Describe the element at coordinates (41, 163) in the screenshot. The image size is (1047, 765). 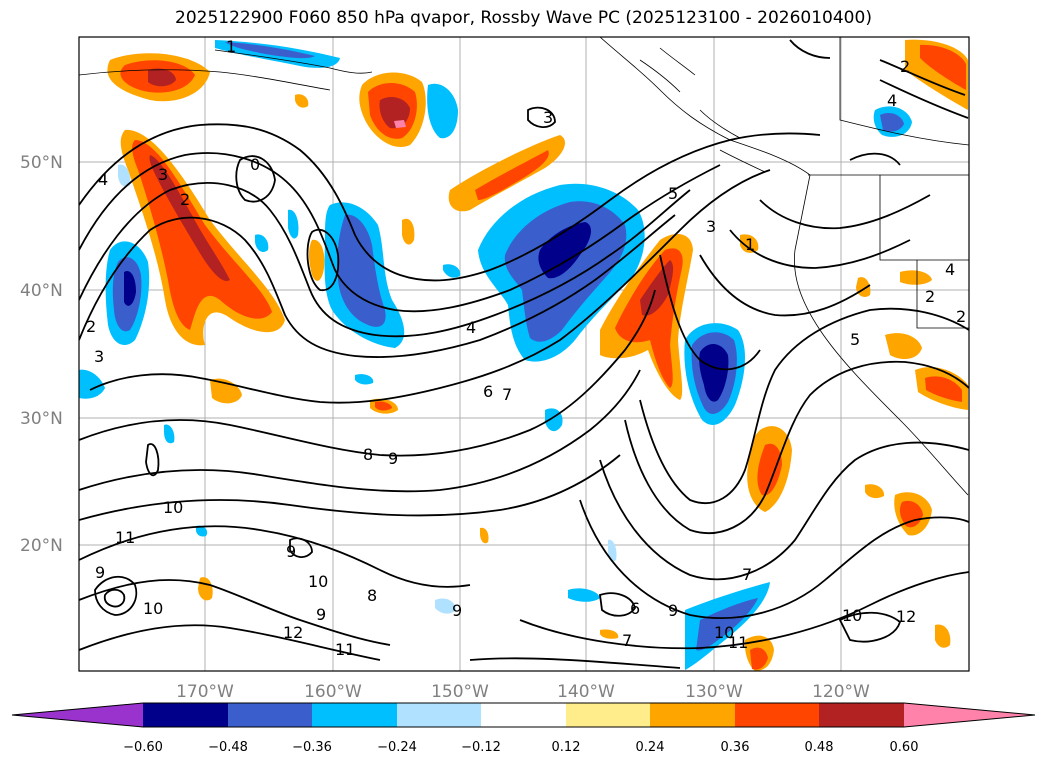
I see `lat-label-50n: 50°N` at that location.